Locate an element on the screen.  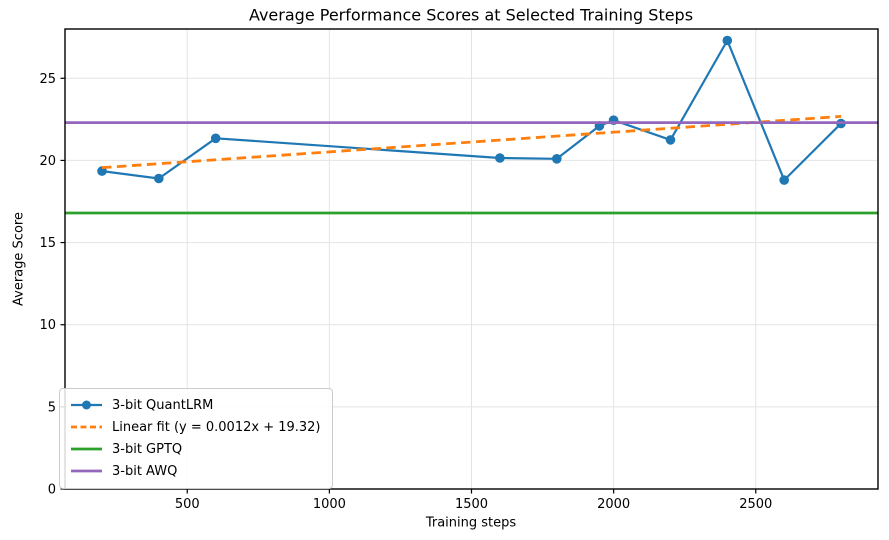
x-axis-label: Training steps is located at coordinates (471, 523).